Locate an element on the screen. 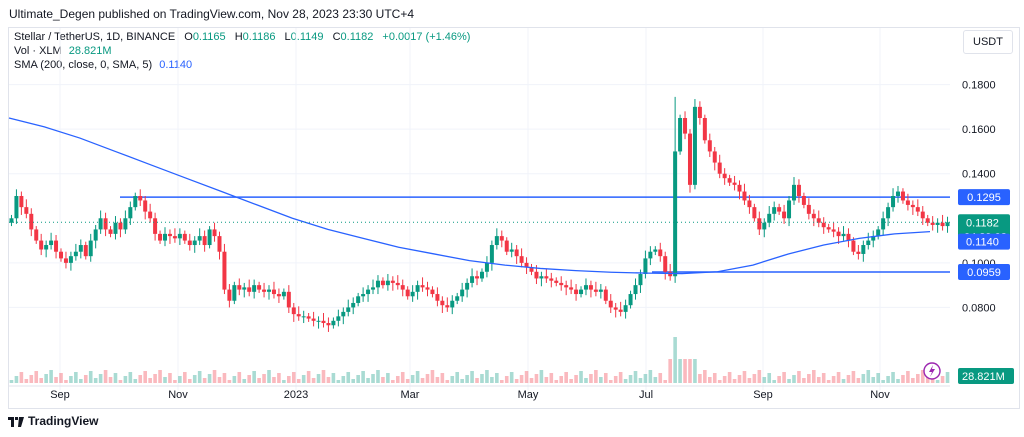 The image size is (1024, 437). level-price-label: 0.0959 is located at coordinates (984, 273).